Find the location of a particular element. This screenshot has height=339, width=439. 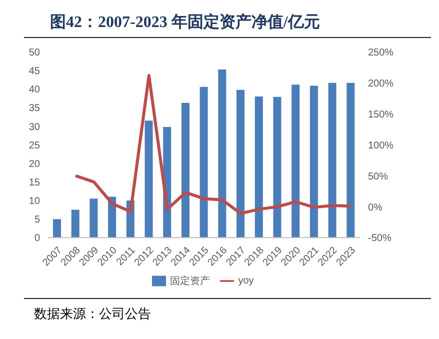

y2-tick-label: 50% is located at coordinates (378, 176).